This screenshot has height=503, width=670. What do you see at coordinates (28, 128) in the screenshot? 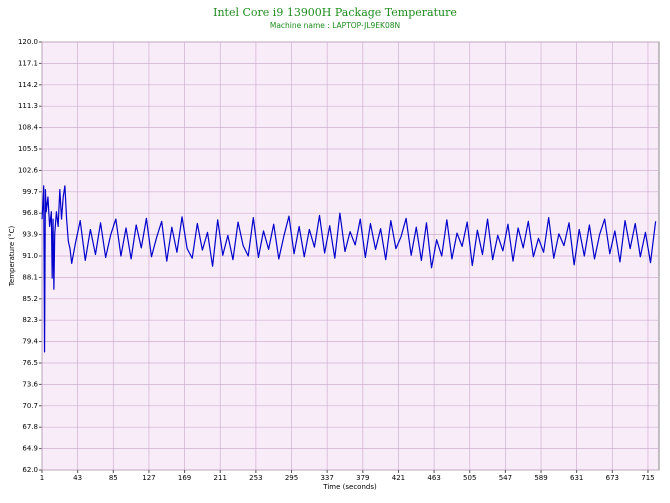
I see `y-tick-label: 108.4` at bounding box center [28, 128].